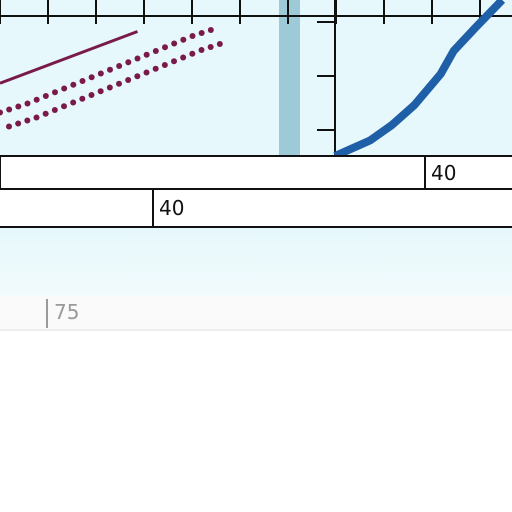  What do you see at coordinates (66, 312) in the screenshot?
I see `faded-axis-label: 75` at bounding box center [66, 312].